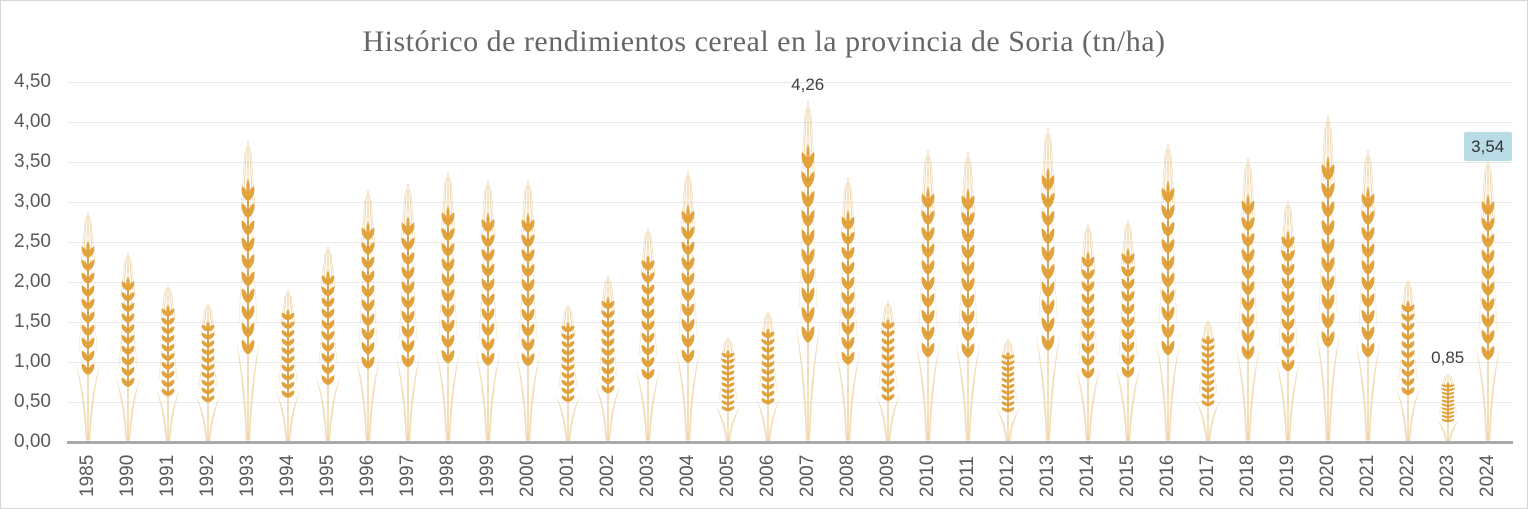 Image resolution: width=1528 pixels, height=509 pixels. What do you see at coordinates (967, 476) in the screenshot?
I see `x-axis-tick-label: 2011` at bounding box center [967, 476].